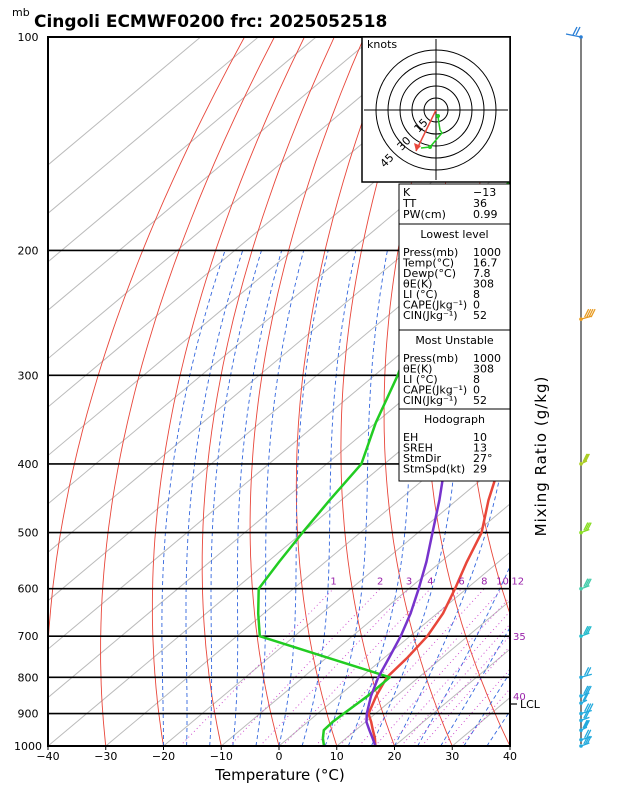  What do you see at coordinates (221, 756) in the screenshot?
I see `temperature-tick-label: −10` at bounding box center [221, 756].